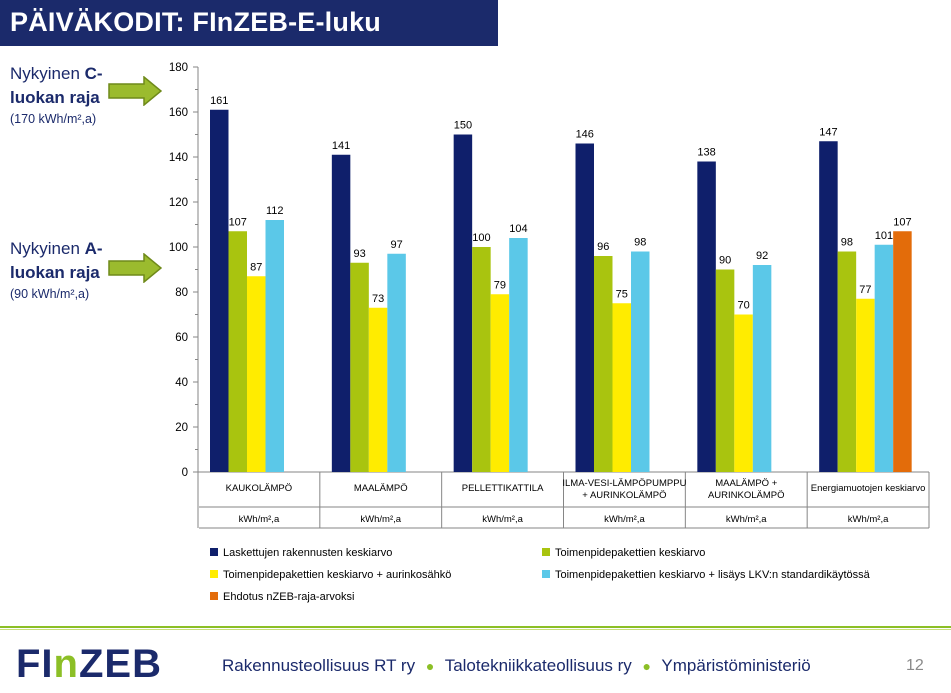 This screenshot has width=951, height=693. What do you see at coordinates (181, 293) in the screenshot?
I see `y-tick-label: 80` at bounding box center [181, 293].